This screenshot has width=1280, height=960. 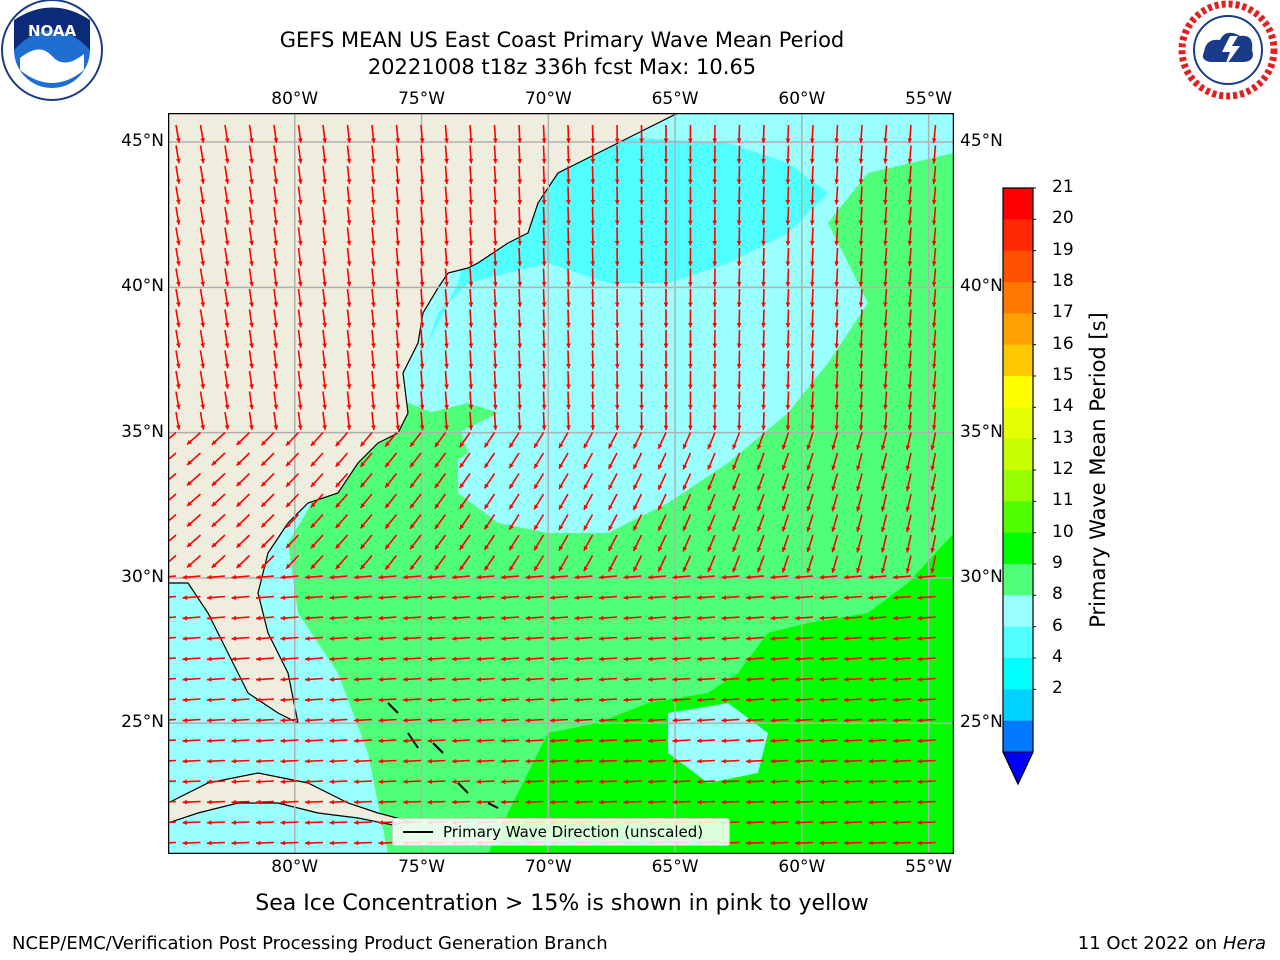 I want to click on colorbar-tick-label: 10, so click(x=1063, y=531).